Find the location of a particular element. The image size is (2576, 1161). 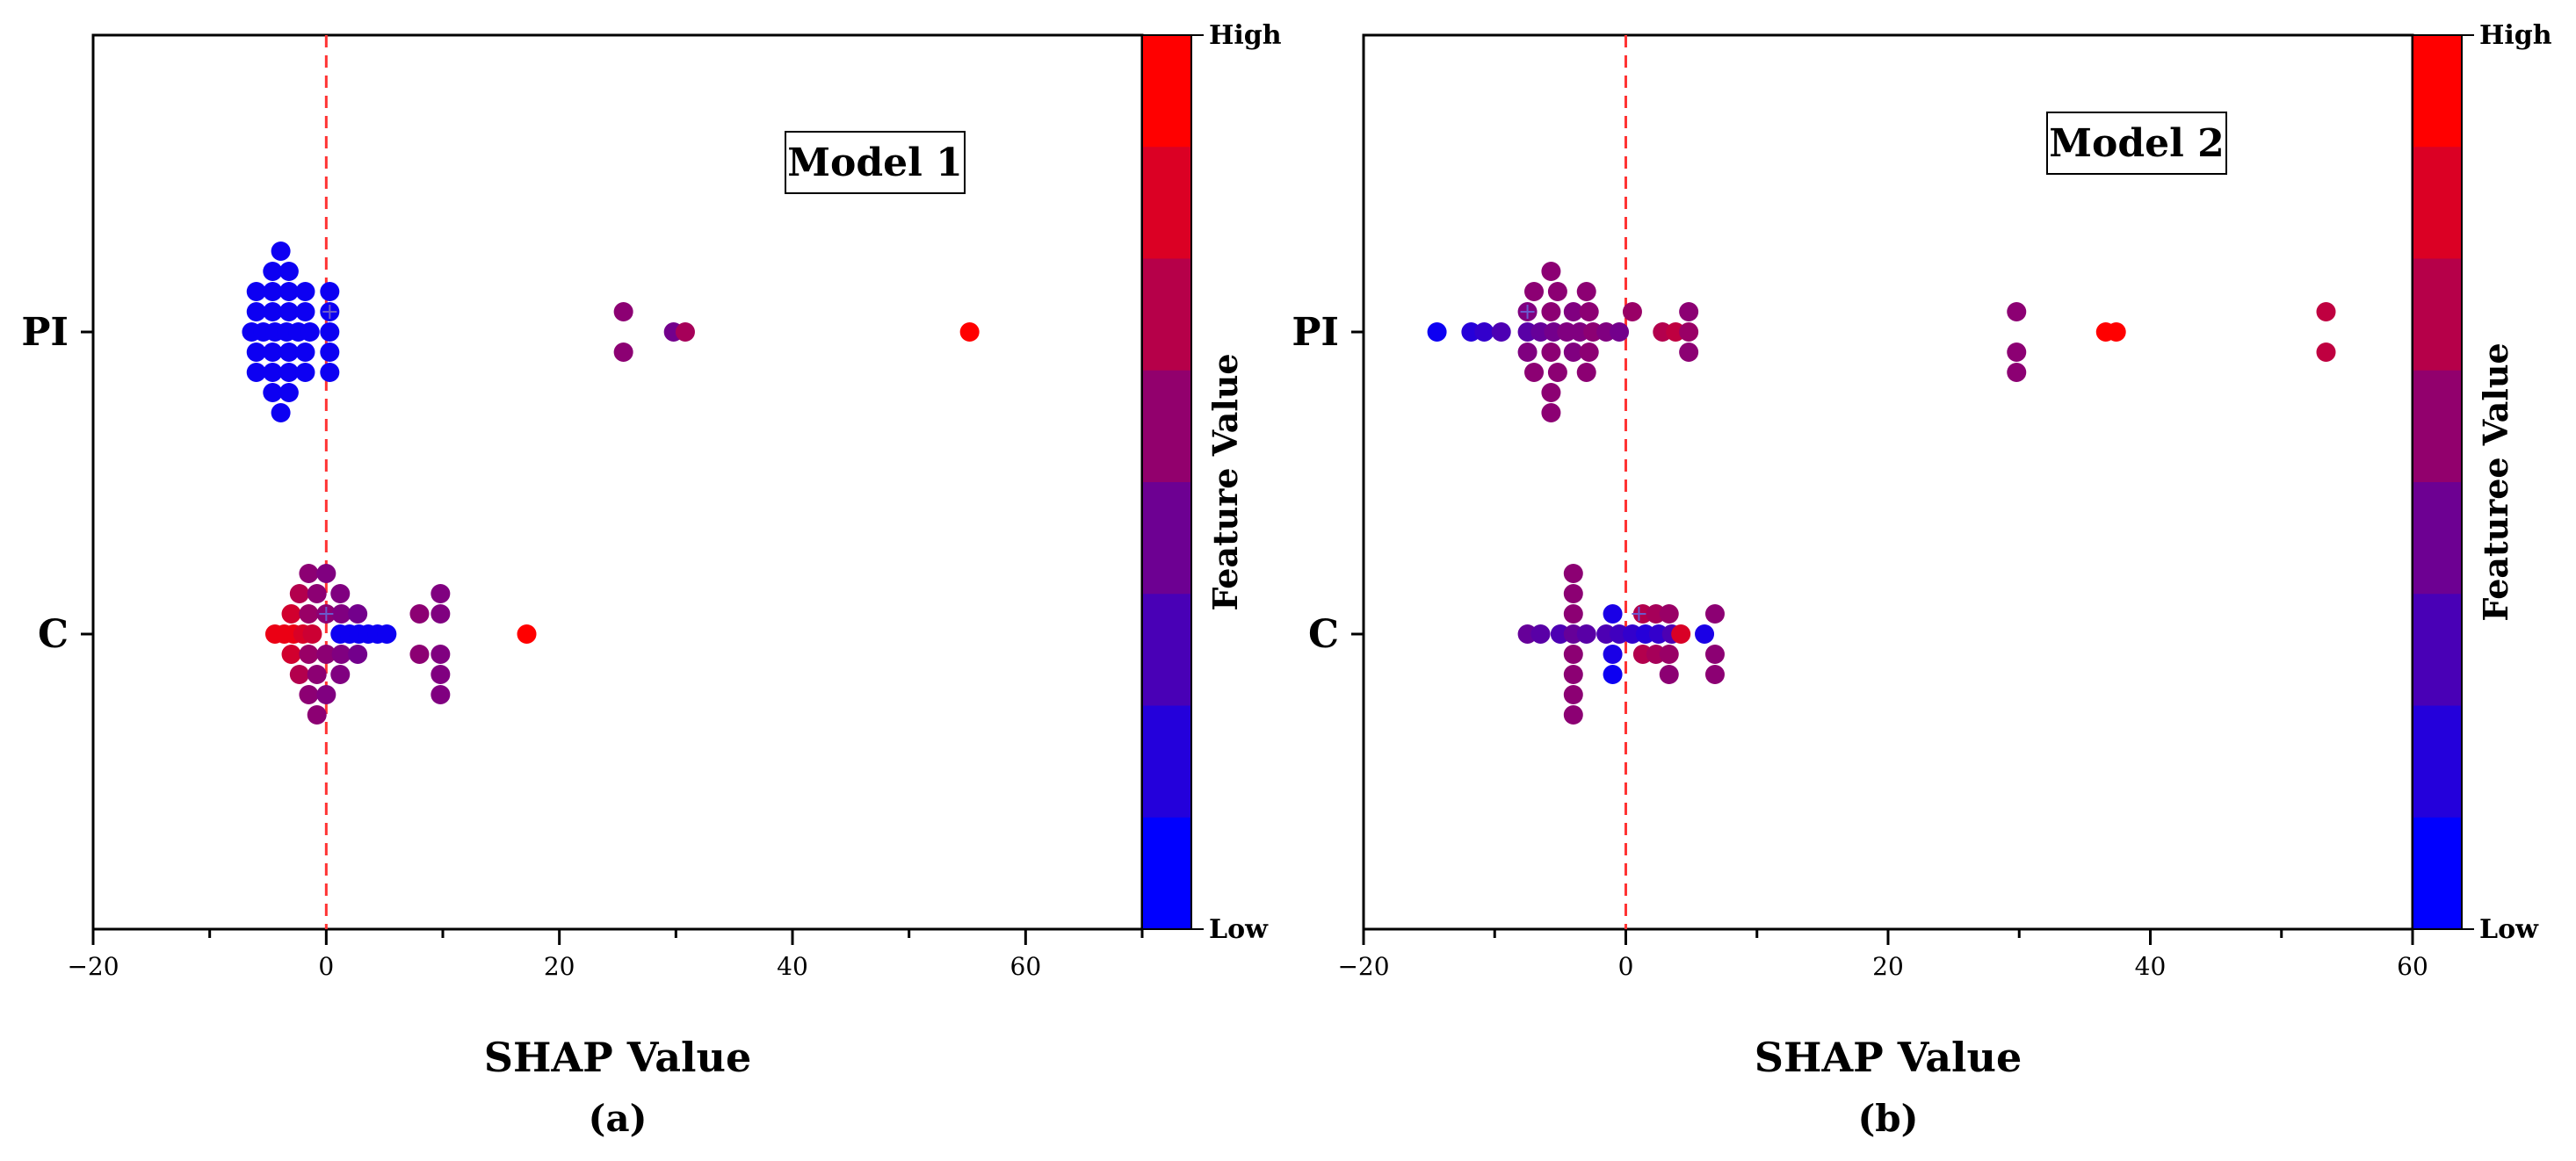

mean-marker-c is located at coordinates (326, 614).